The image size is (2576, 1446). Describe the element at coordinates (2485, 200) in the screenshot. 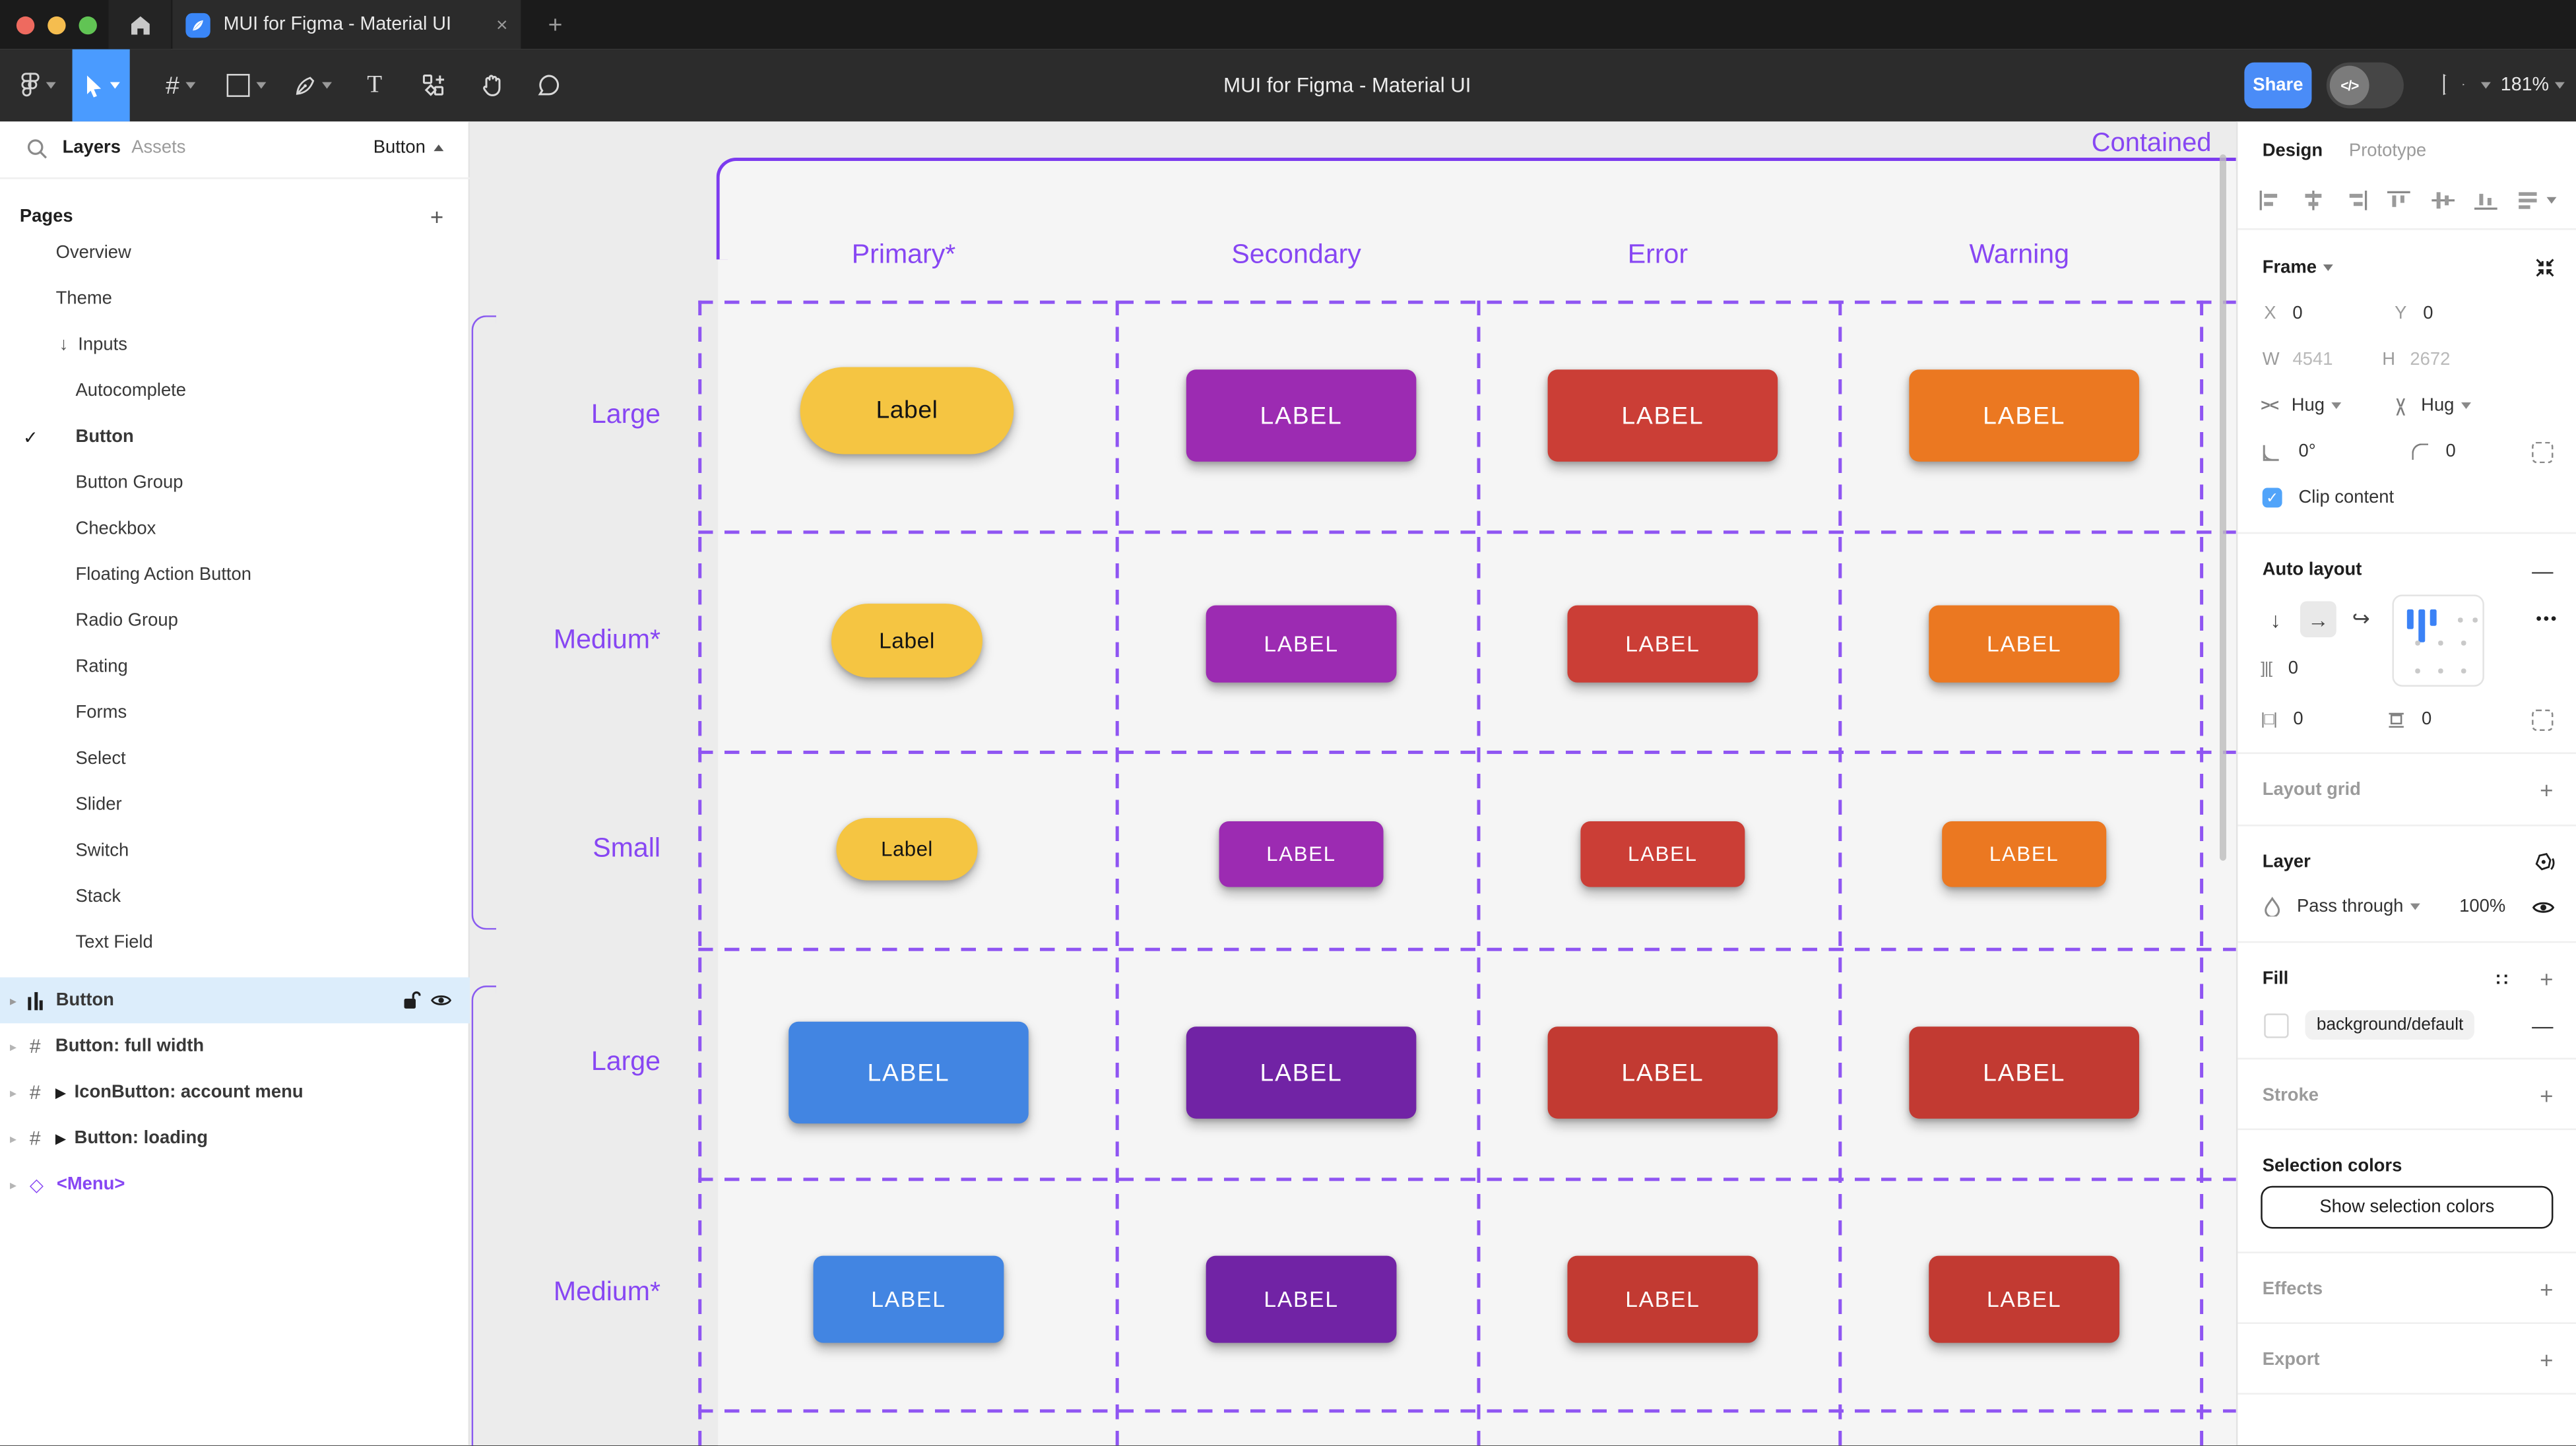

I see `align-bottom-icon` at that location.